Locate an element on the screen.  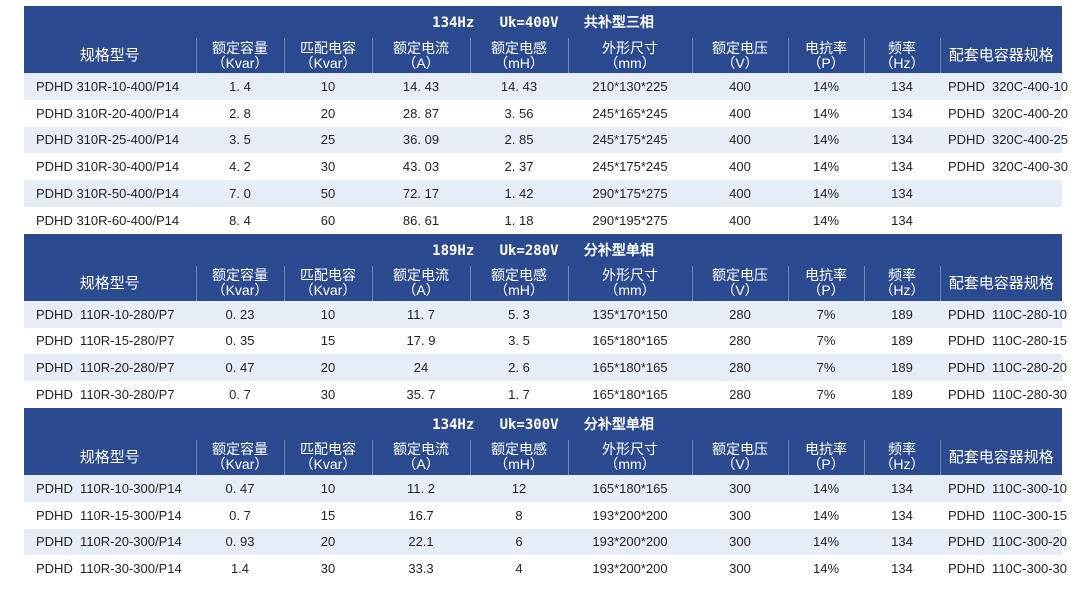
cell-rated-current: 22.1 is located at coordinates (421, 542).